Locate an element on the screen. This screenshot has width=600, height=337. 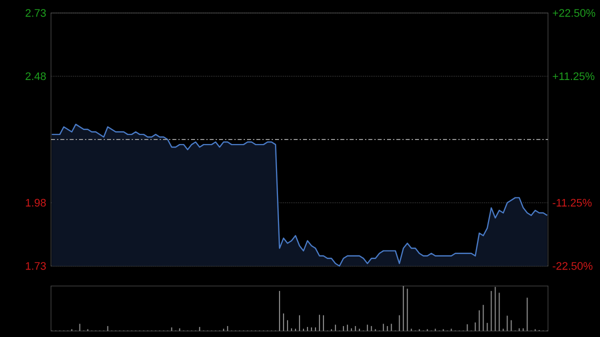
y2-tick-label: +11.25% is located at coordinates (573, 76).